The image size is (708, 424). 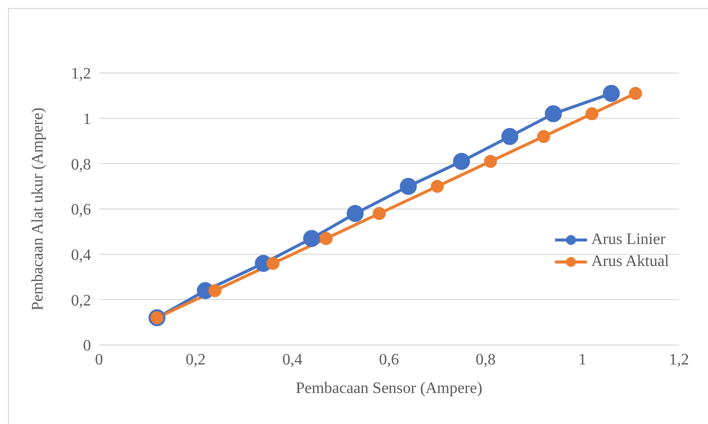 I want to click on legend-label: Arus Aktual, so click(x=630, y=262).